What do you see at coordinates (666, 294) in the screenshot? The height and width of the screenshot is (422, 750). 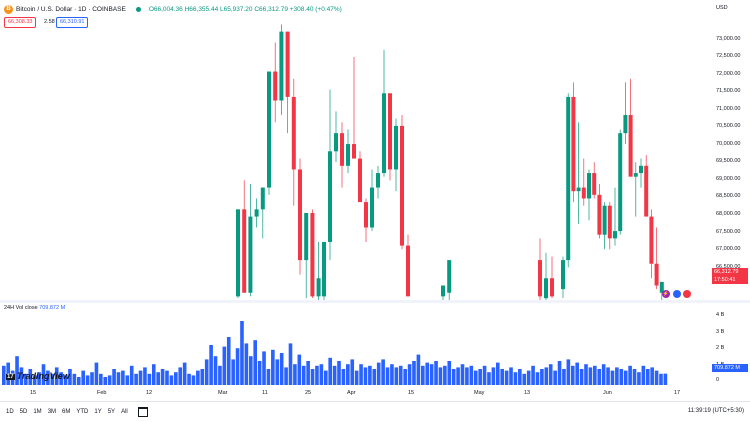 I see `lightning-event-icon: ⚡` at bounding box center [666, 294].